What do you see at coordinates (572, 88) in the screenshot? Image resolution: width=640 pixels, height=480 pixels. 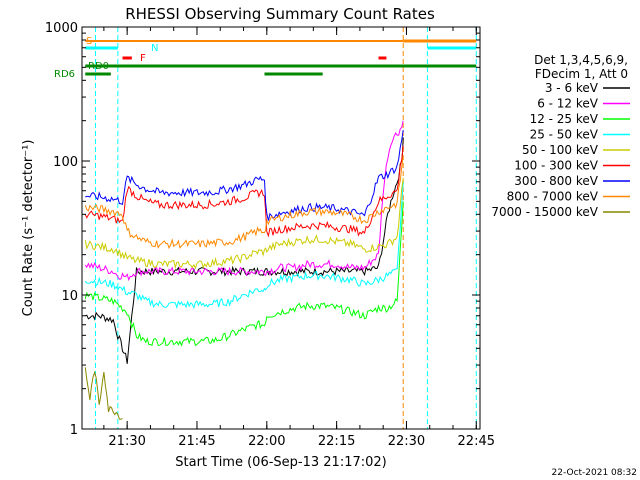 I see `legend-label: 3 - 6 keV` at bounding box center [572, 88].